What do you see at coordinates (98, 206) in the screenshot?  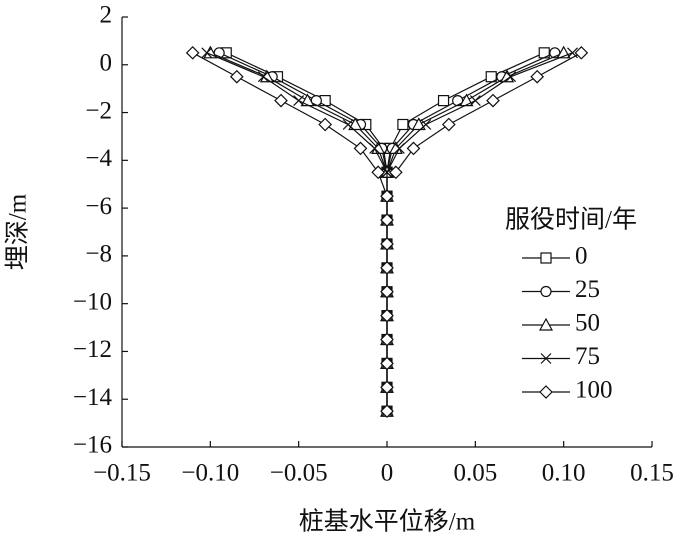 I see `y-tick-label: −6` at bounding box center [98, 206].